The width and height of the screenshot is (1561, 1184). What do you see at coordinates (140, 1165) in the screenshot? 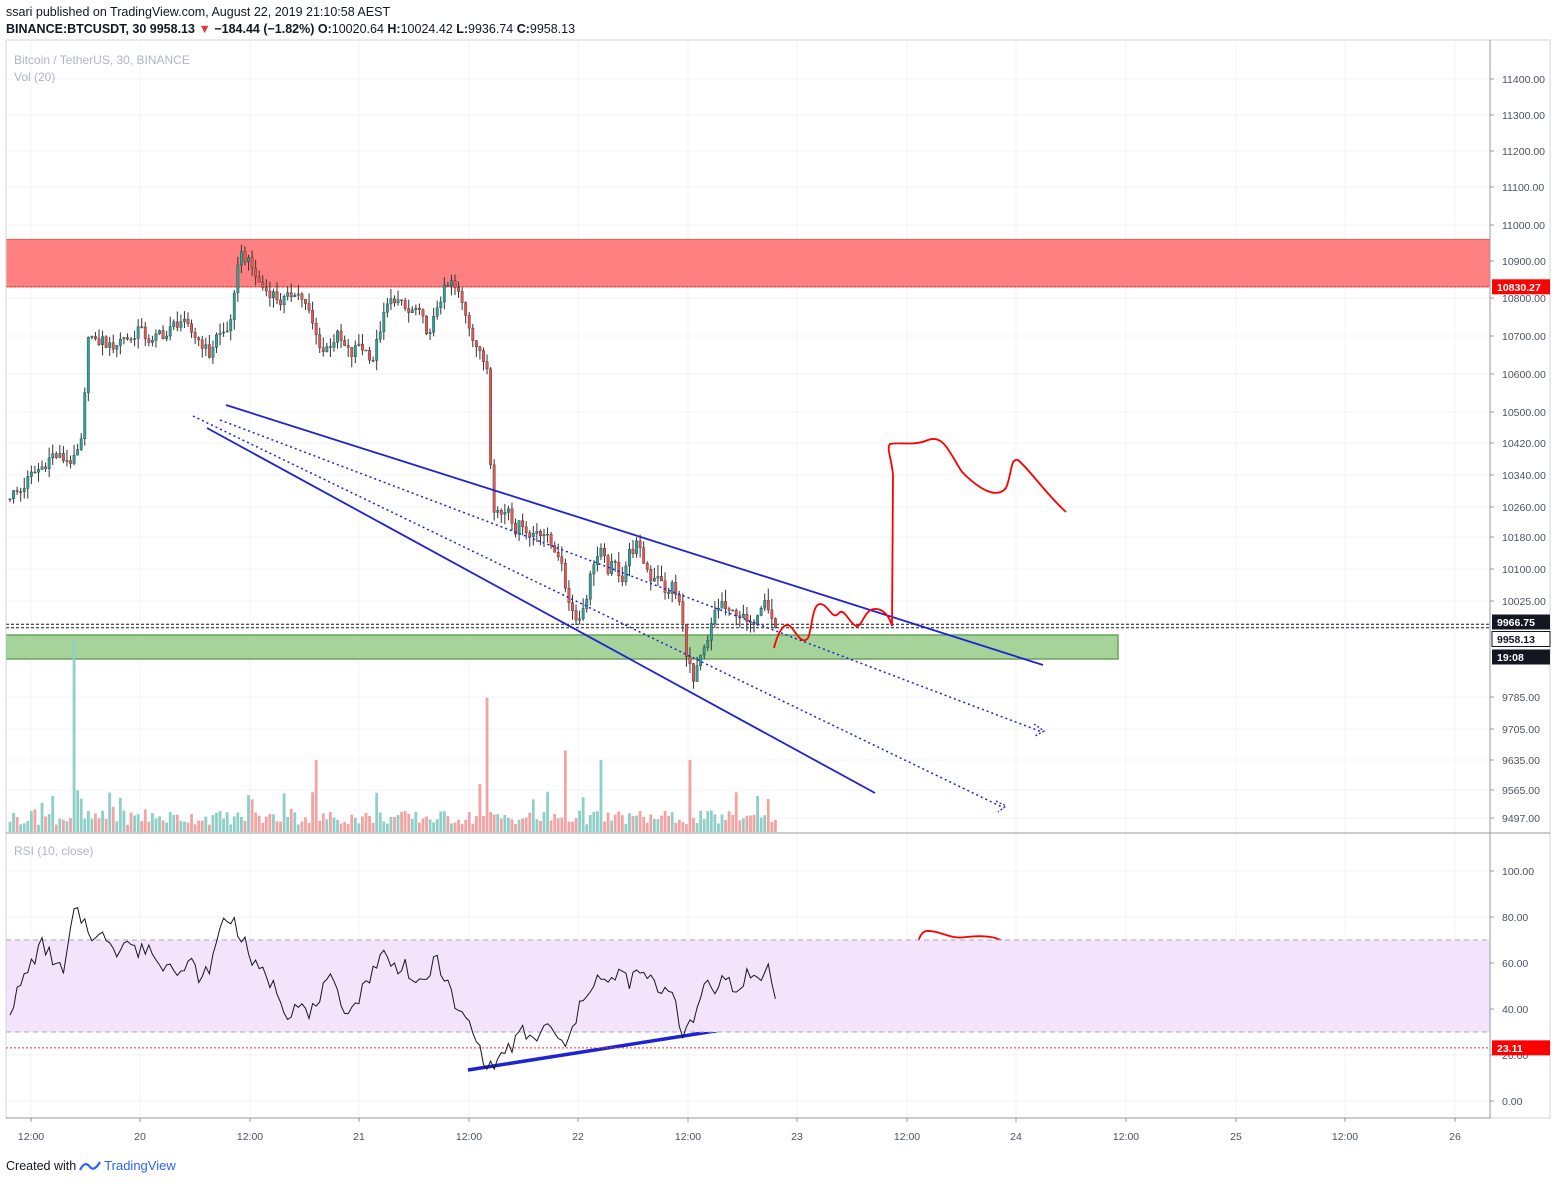
I see `tradingview-brand: TradingView` at bounding box center [140, 1165].